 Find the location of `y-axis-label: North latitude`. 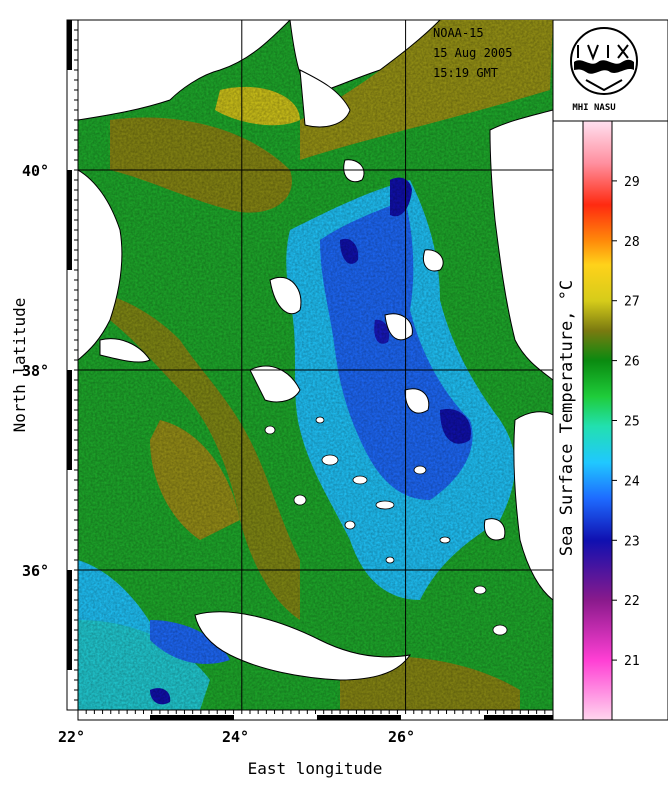

y-axis-label: North latitude is located at coordinates (19, 365).